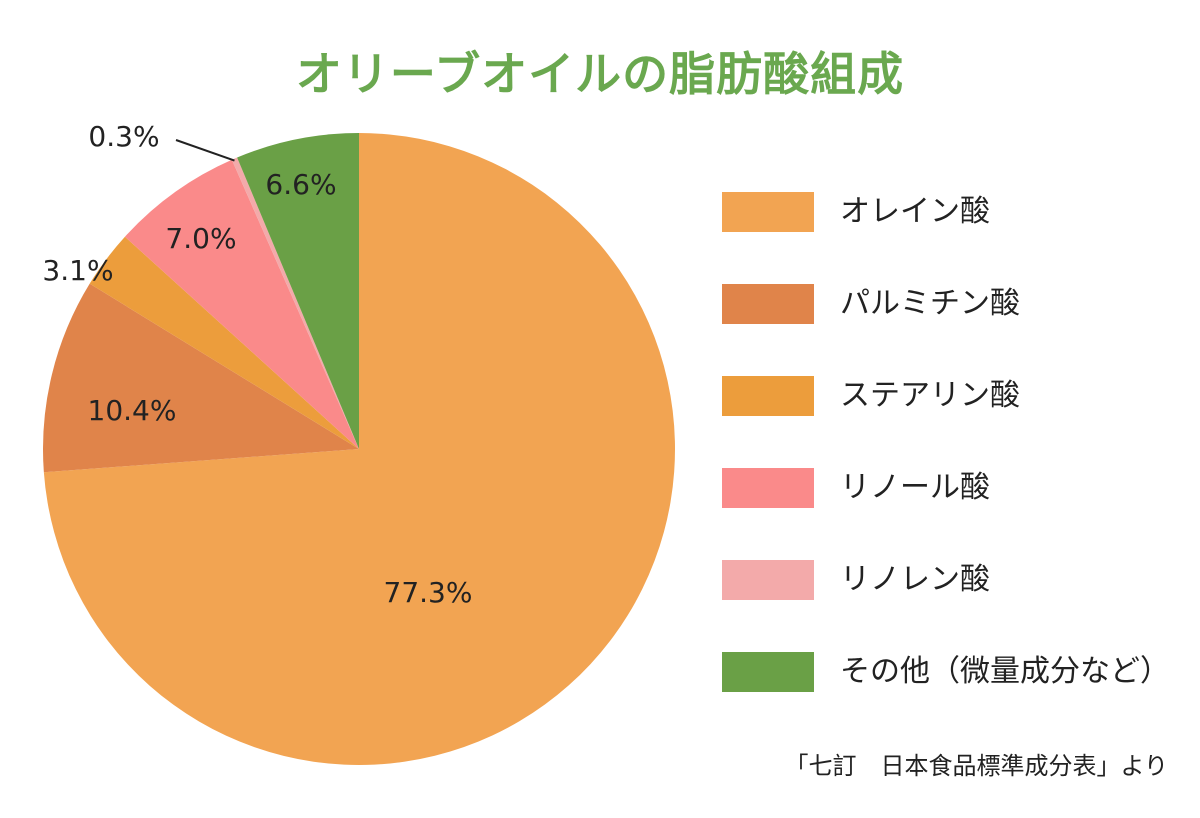 This screenshot has height=818, width=1200. I want to click on slice-label: 3.1%, so click(77, 270).